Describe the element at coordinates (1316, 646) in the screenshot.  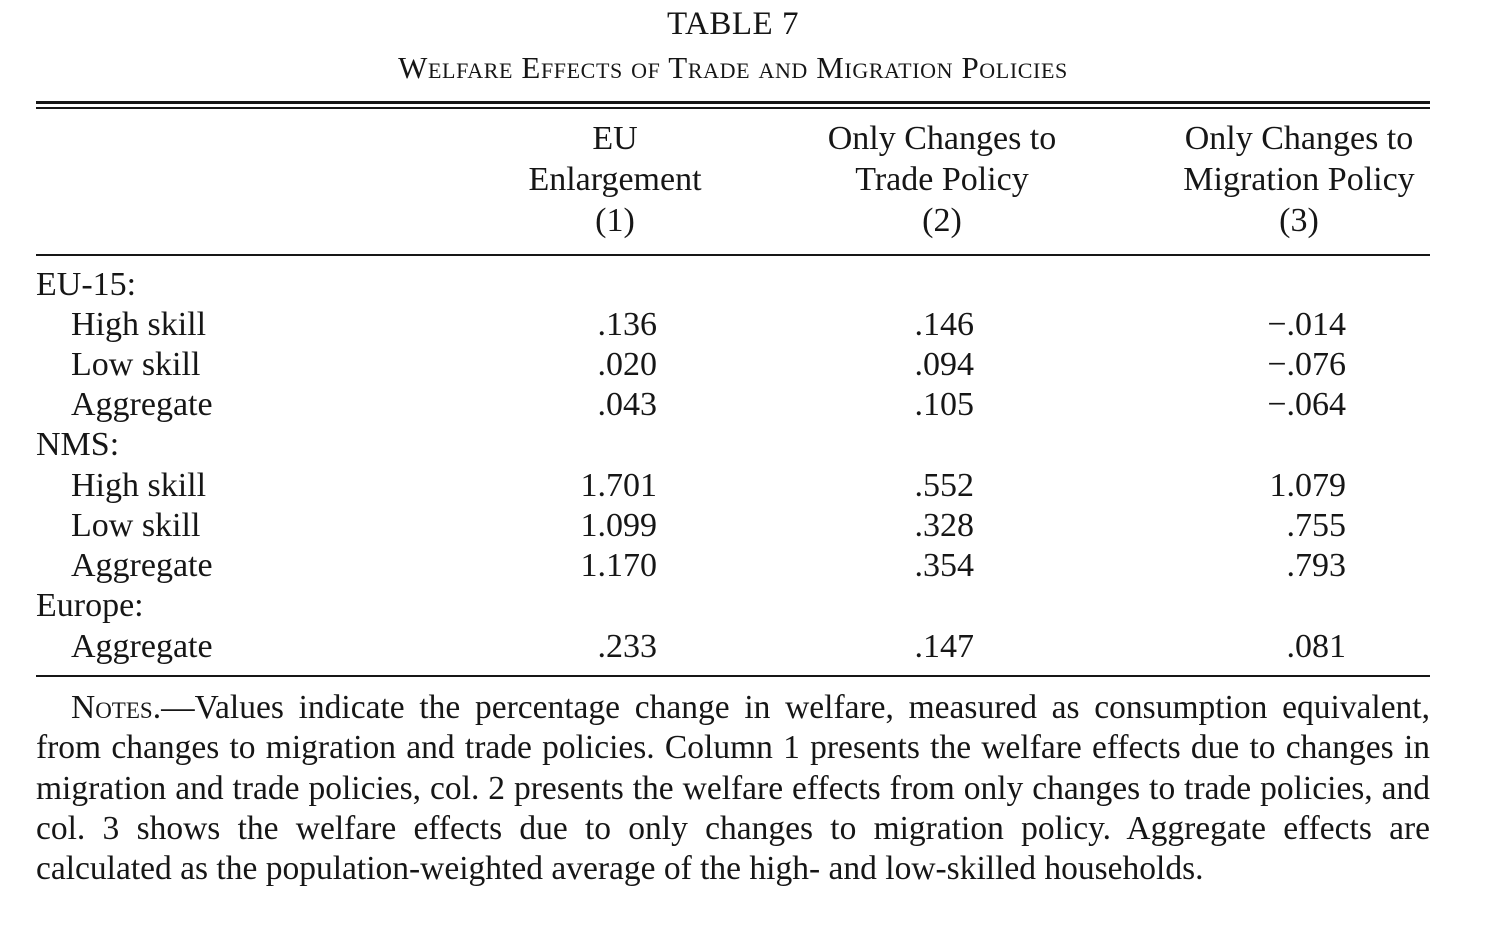
I see `cell-europe-aggregate-col3: .081` at that location.